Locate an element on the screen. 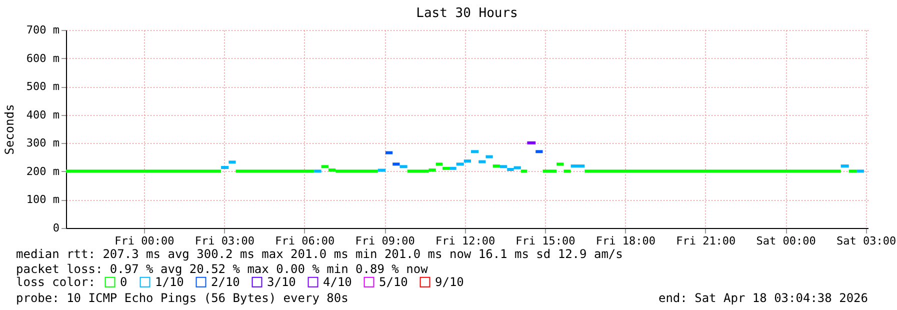 The image size is (897, 310). y-tick-label: 200 m is located at coordinates (43, 171).